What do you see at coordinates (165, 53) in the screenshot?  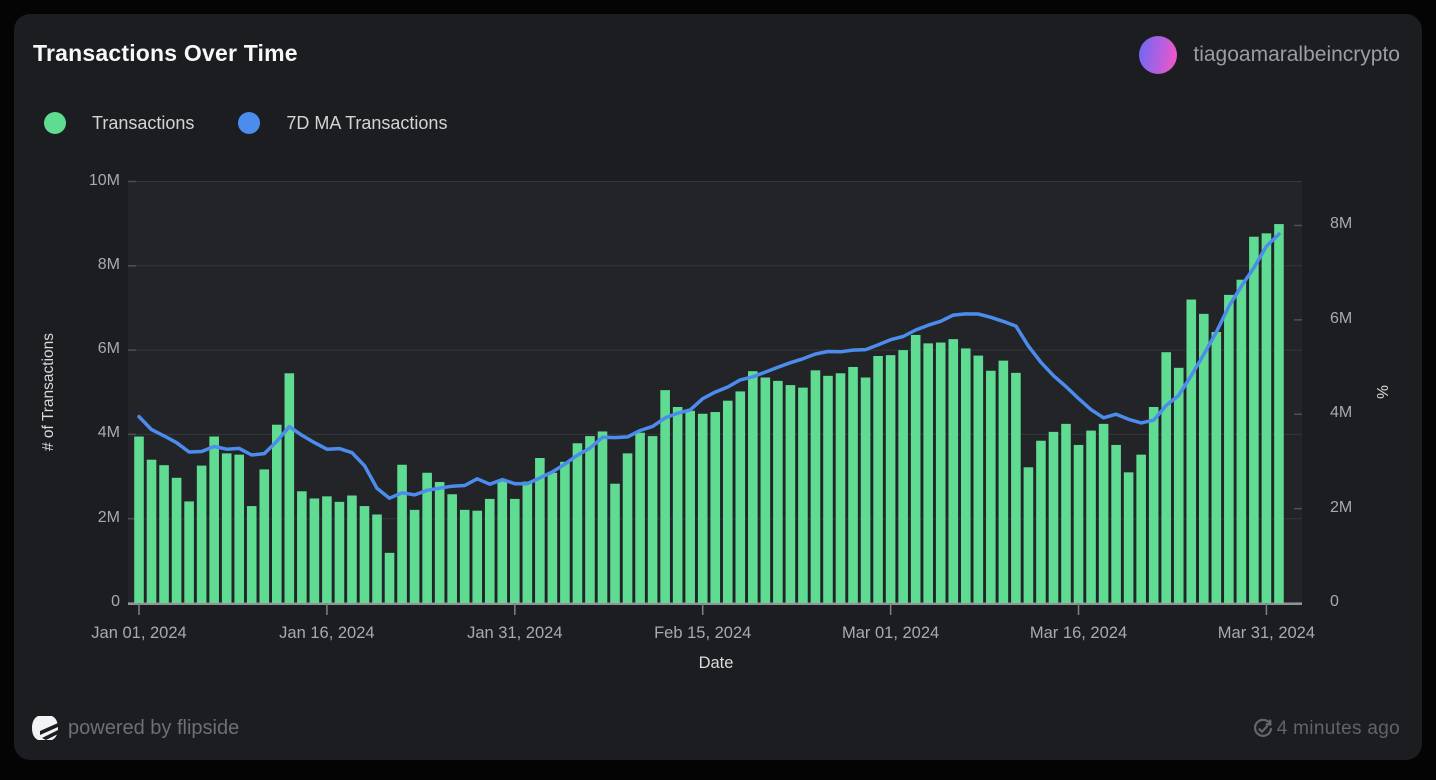 I see `chart-title: Transactions Over Time` at bounding box center [165, 53].